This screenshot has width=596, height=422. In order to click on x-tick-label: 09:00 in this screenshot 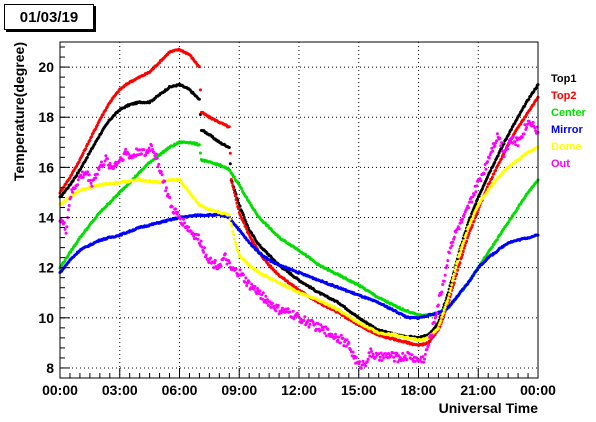, I will do `click(239, 390)`.